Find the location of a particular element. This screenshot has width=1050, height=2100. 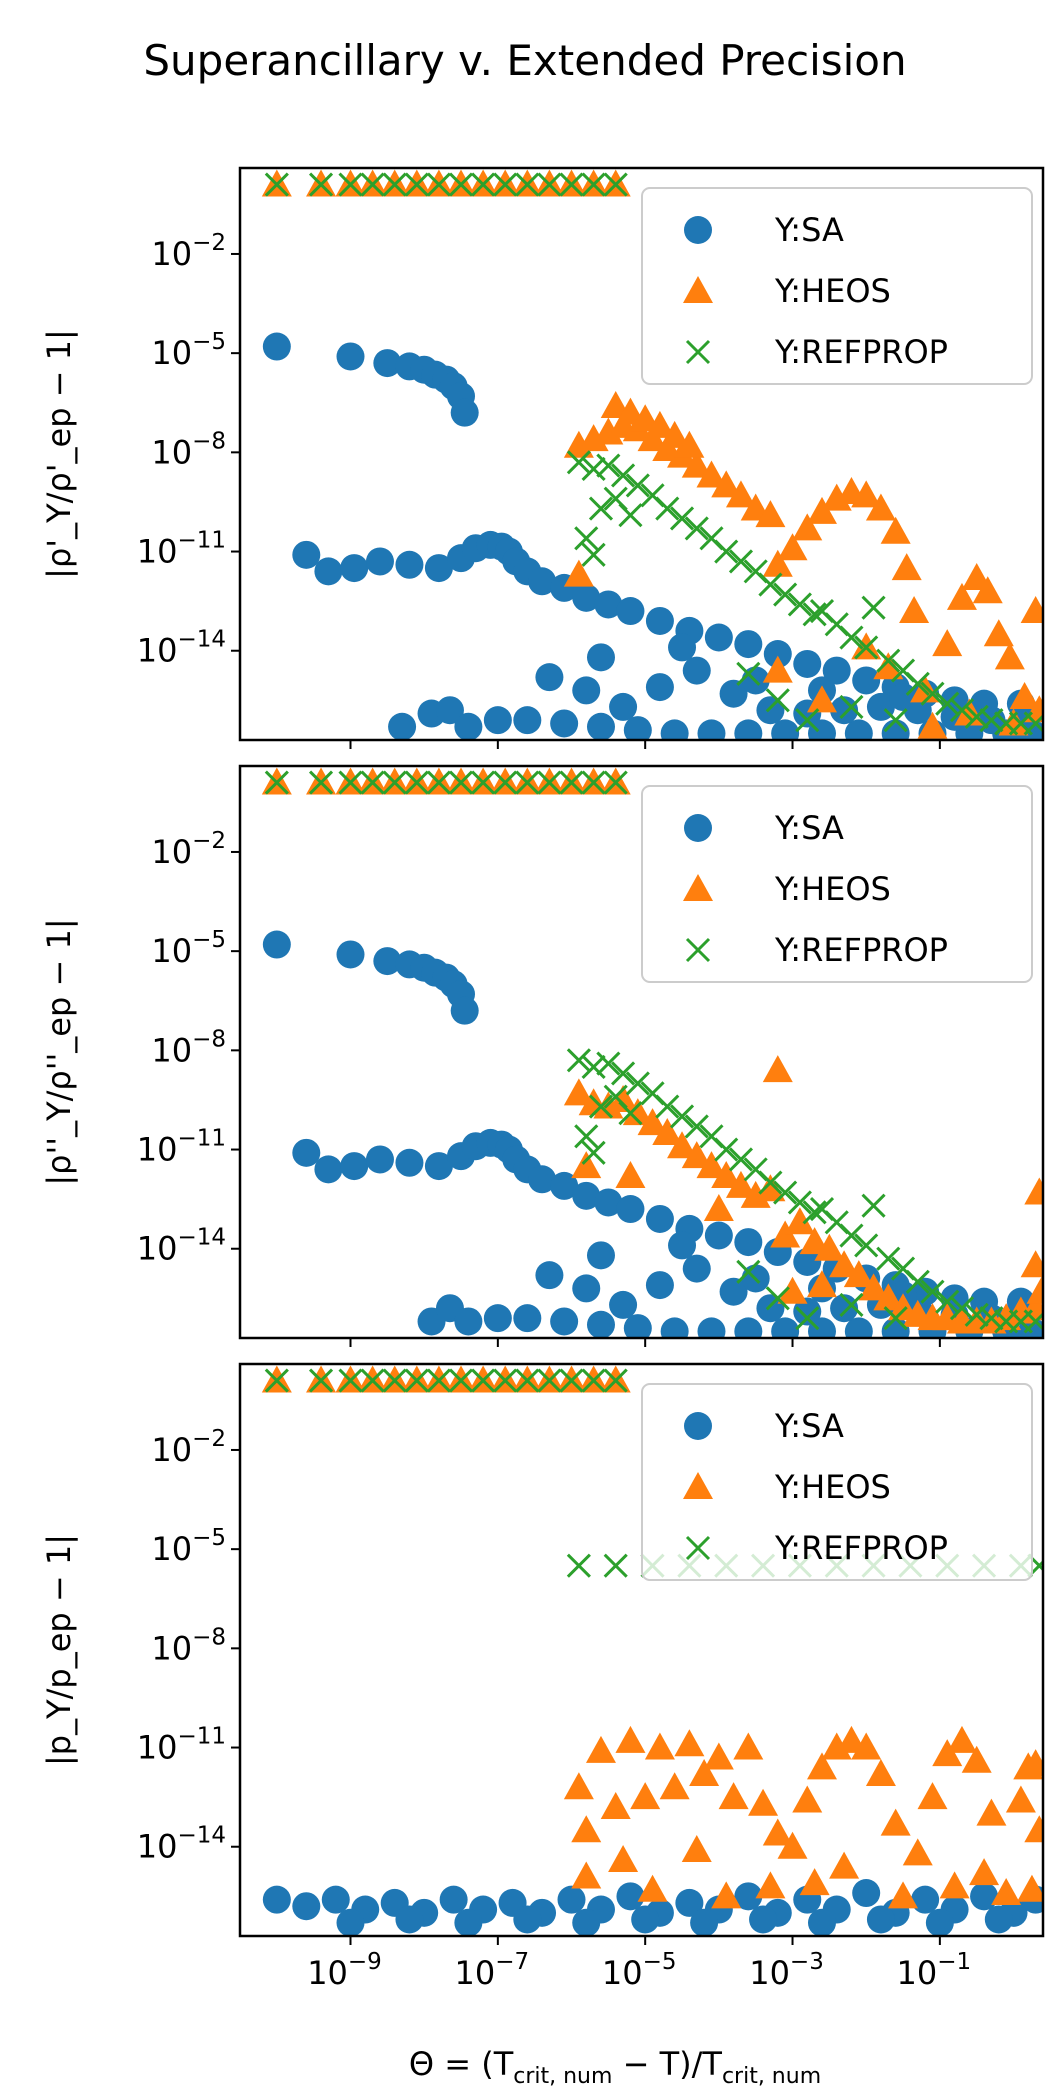

x-tick-label: 10⁻⁷ is located at coordinates (492, 1970).